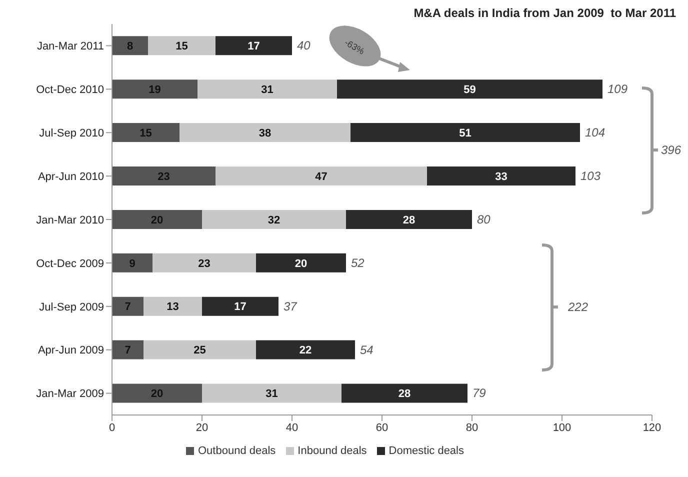  I want to click on data-label: 59, so click(470, 90).